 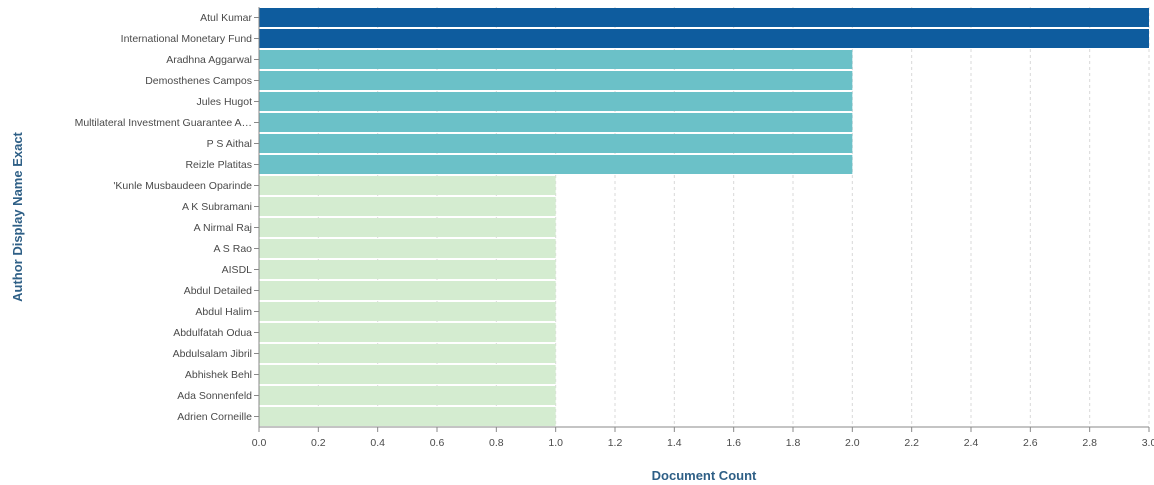 I want to click on y-tick-label: A S Rao, so click(x=232, y=249).